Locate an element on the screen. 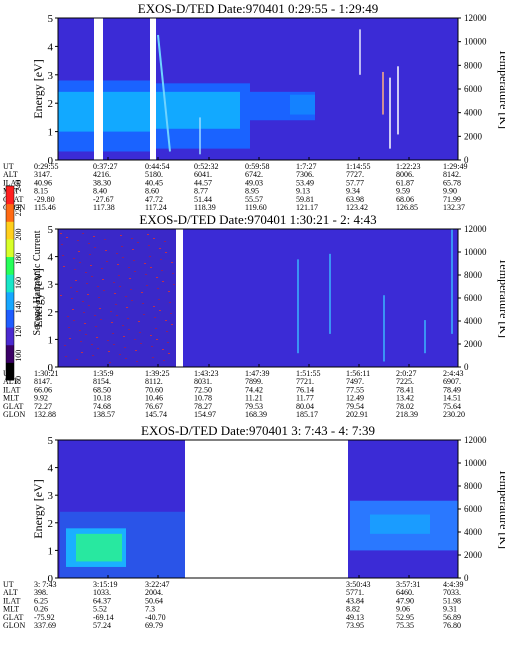 This screenshot has height=649, width=505. colorbar-tick-label: 220 is located at coordinates (18, 210).